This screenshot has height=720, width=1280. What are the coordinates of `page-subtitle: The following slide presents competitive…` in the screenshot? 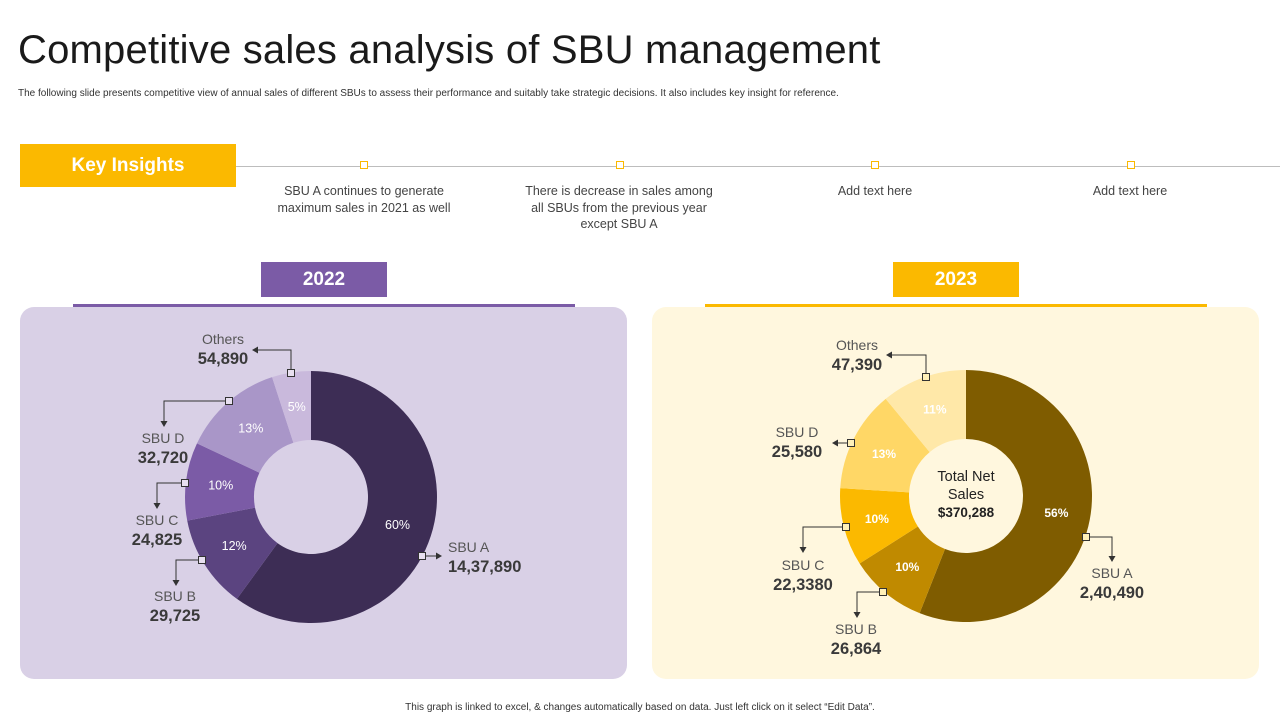 It's located at (428, 93).